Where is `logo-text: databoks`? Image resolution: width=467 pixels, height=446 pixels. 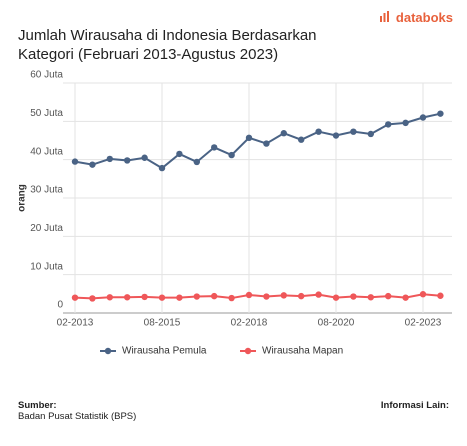
logo-text: databoks is located at coordinates (424, 17).